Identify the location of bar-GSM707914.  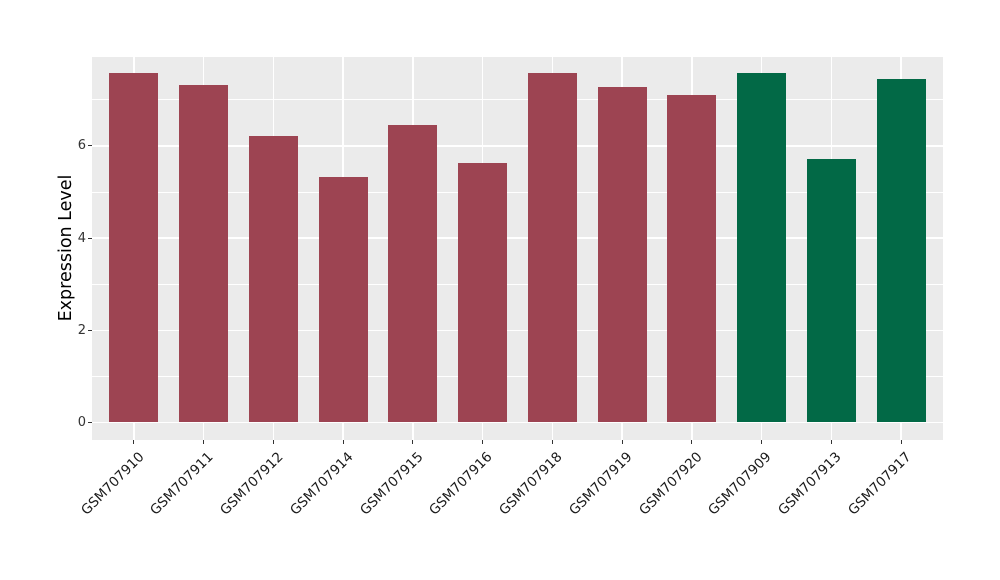
(343, 300).